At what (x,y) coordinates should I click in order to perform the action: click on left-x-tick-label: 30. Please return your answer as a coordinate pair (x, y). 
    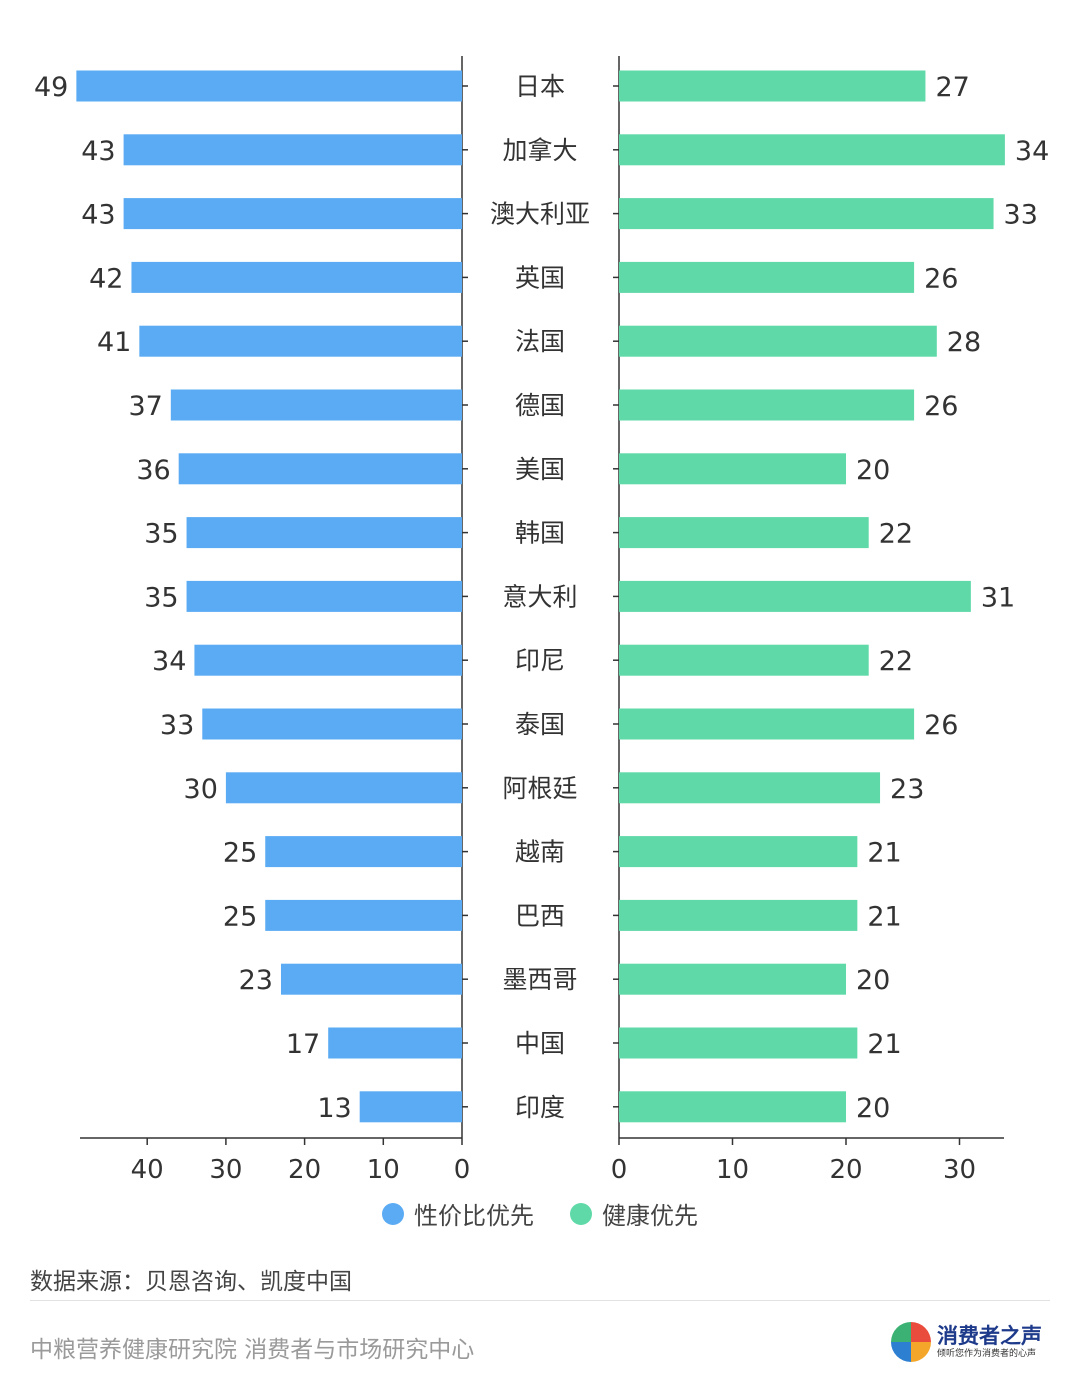
    Looking at the image, I should click on (225, 1170).